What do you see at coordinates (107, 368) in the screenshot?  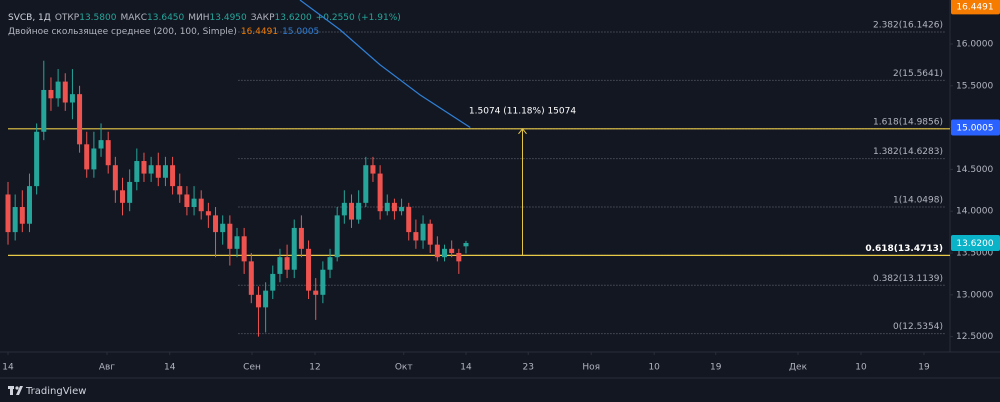 I see `x-tick-label: Авг` at bounding box center [107, 368].